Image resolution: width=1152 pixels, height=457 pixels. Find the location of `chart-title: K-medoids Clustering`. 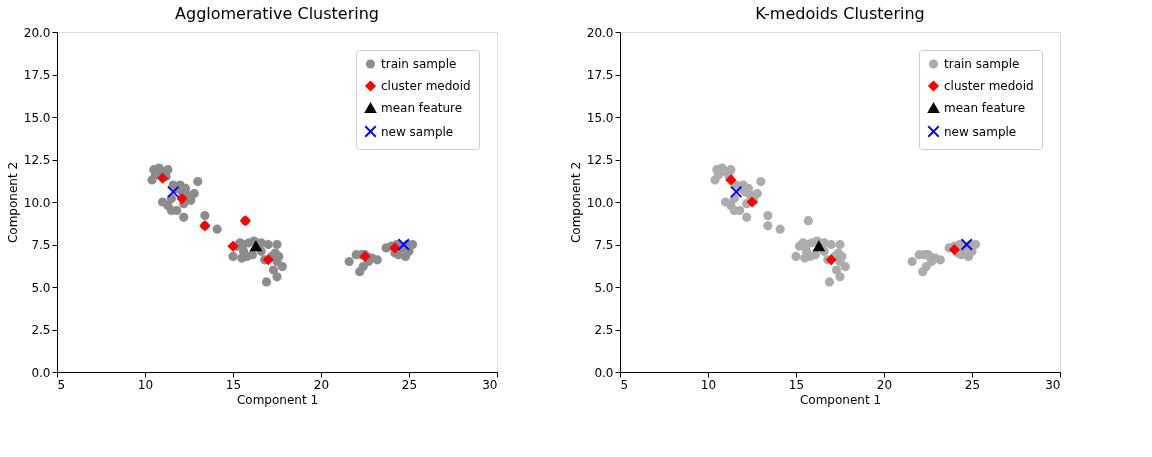

chart-title: K-medoids Clustering is located at coordinates (840, 13).